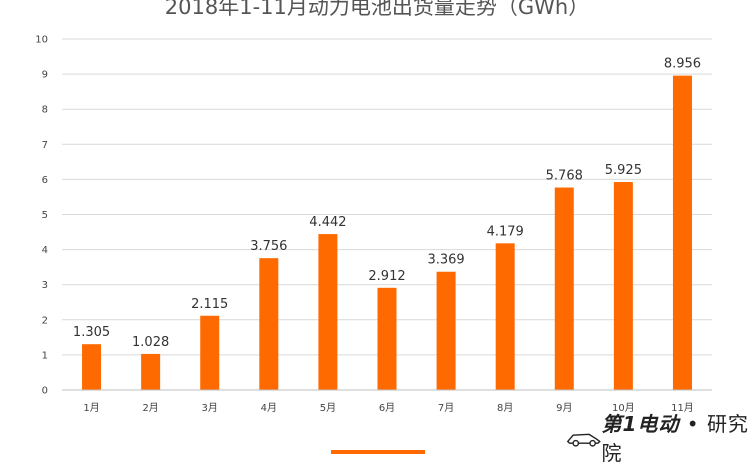 Image resolution: width=755 pixels, height=466 pixels. I want to click on x-tick-label: 5月, so click(328, 408).